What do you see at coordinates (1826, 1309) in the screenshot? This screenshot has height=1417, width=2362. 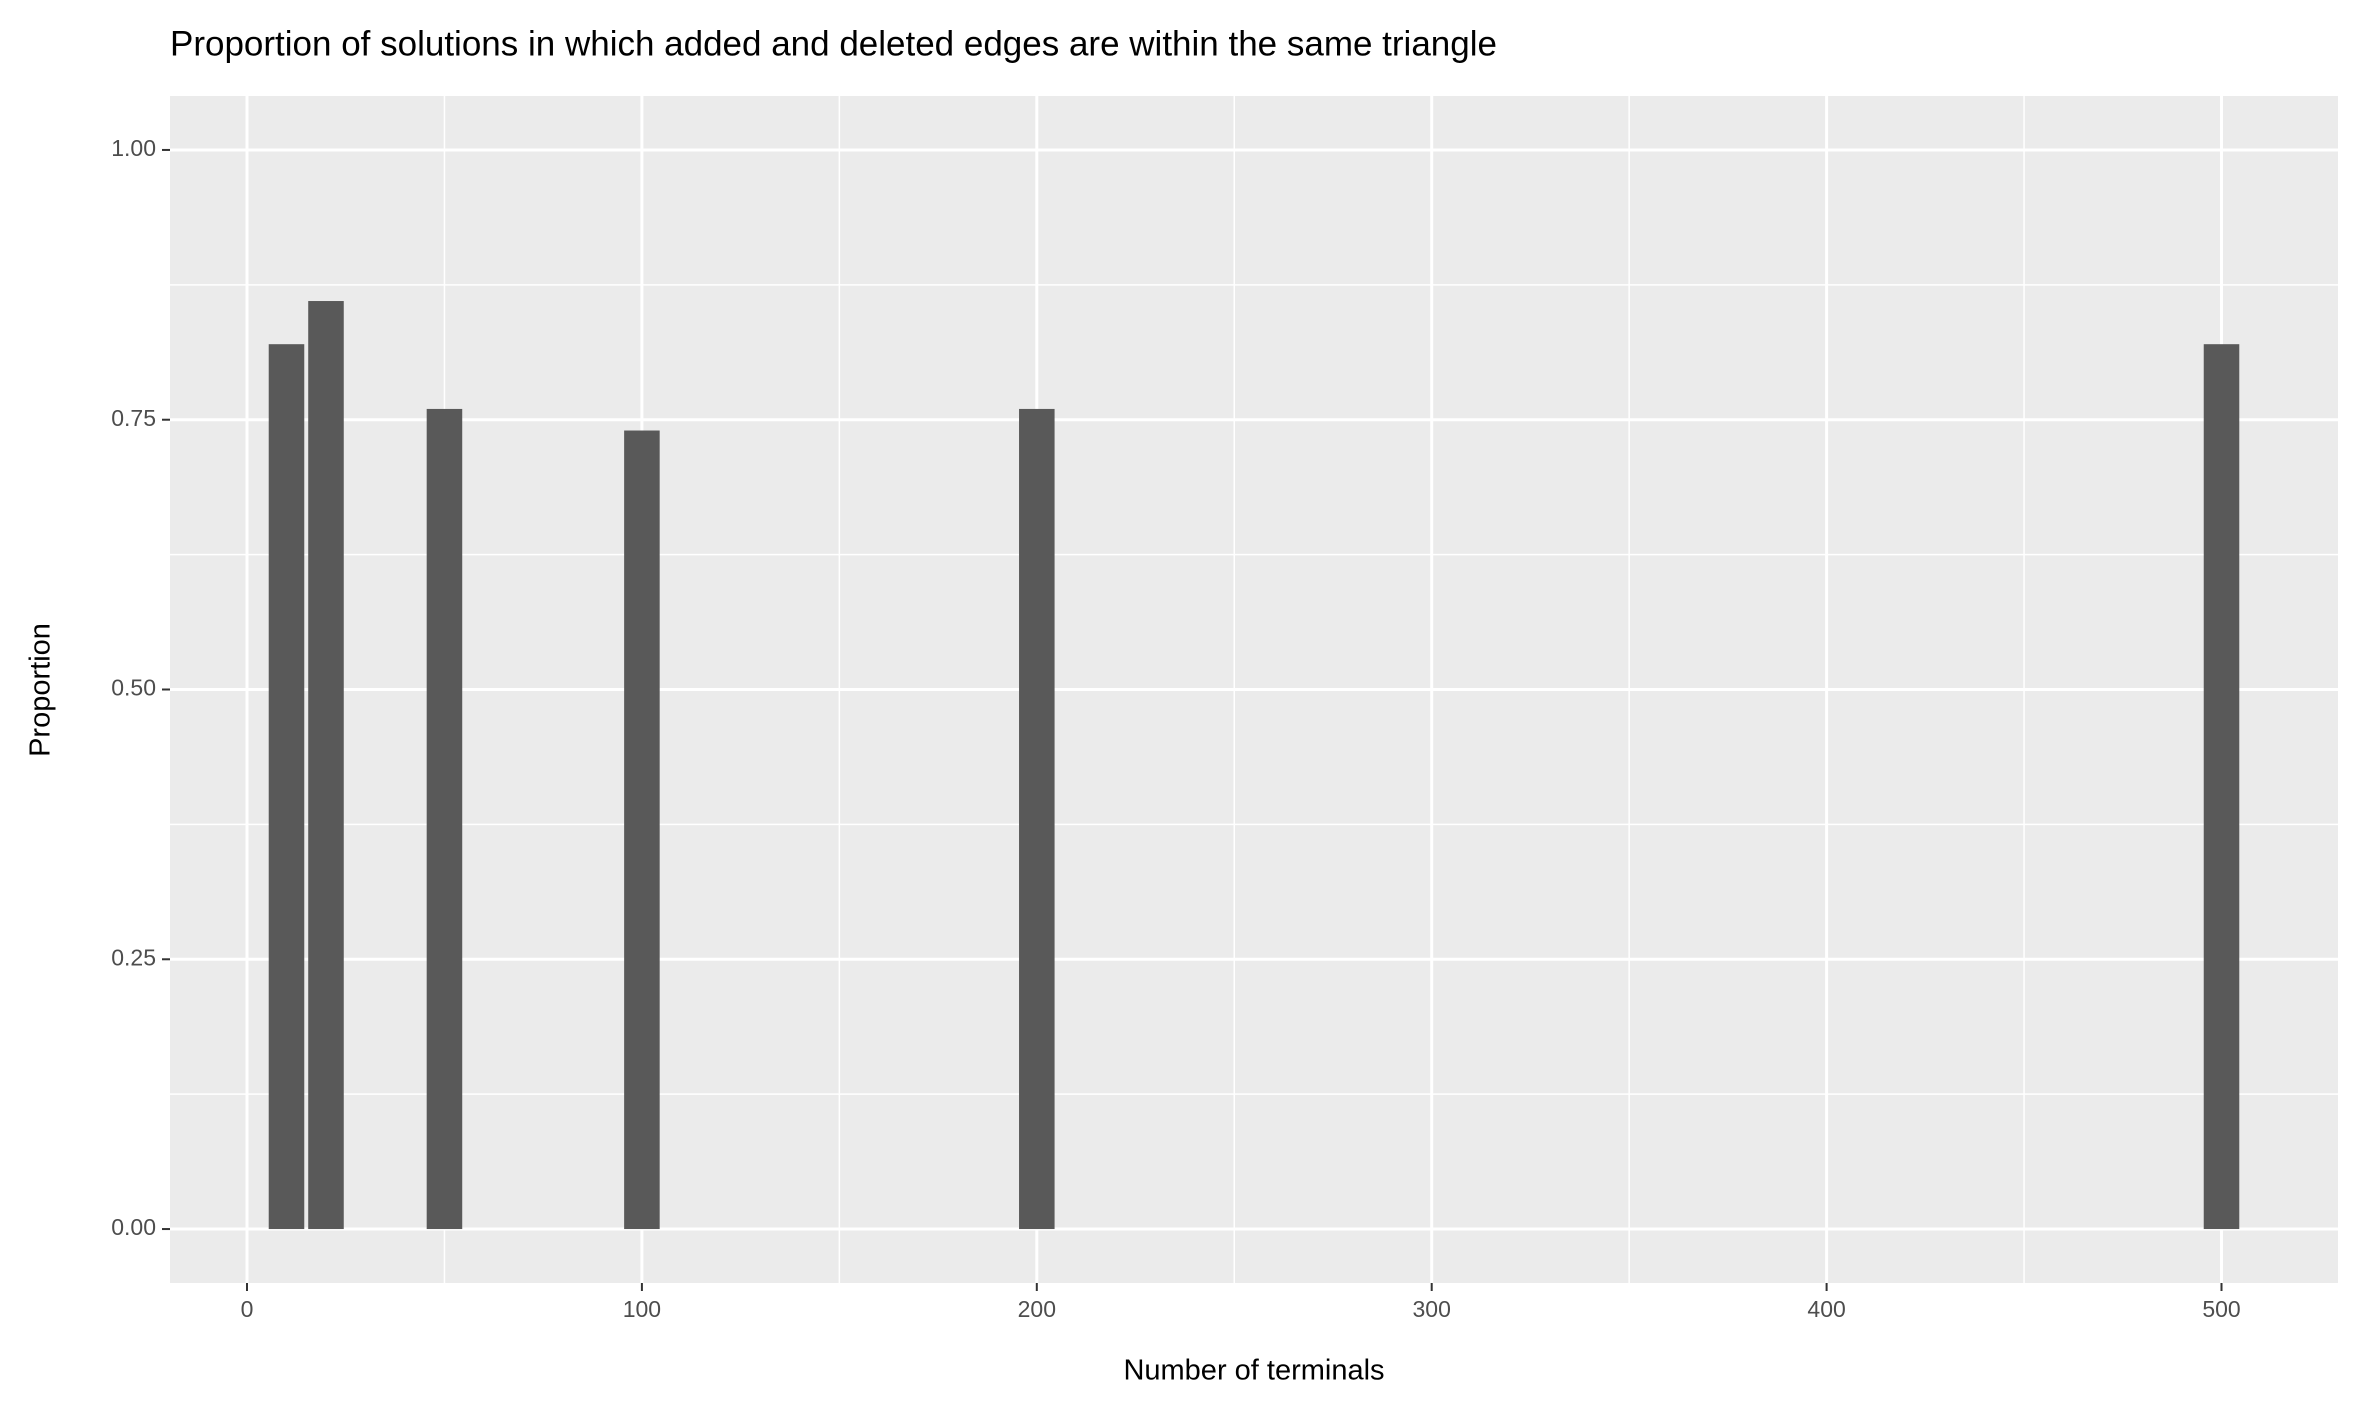 I see `x-tick-label: 400` at bounding box center [1826, 1309].